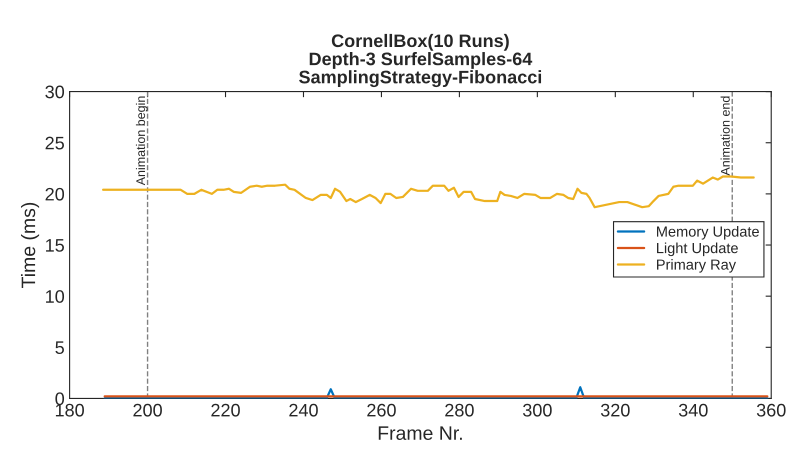 This screenshot has width=791, height=458. Describe the element at coordinates (55, 194) in the screenshot. I see `y-tick-label: 20` at that location.